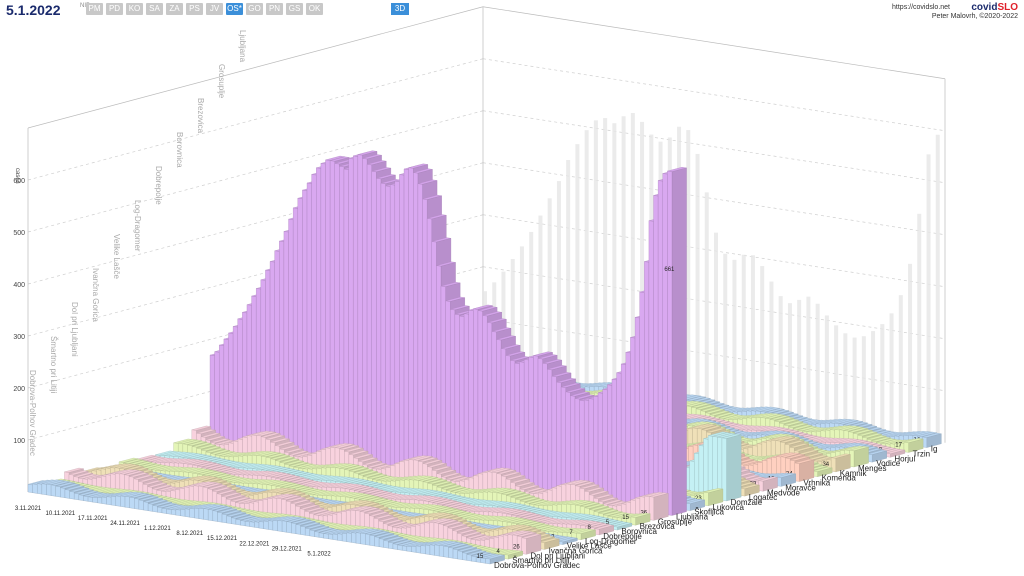 Image resolution: width=1024 pixels, height=576 pixels. I want to click on y-tick-label: 500, so click(19, 233).